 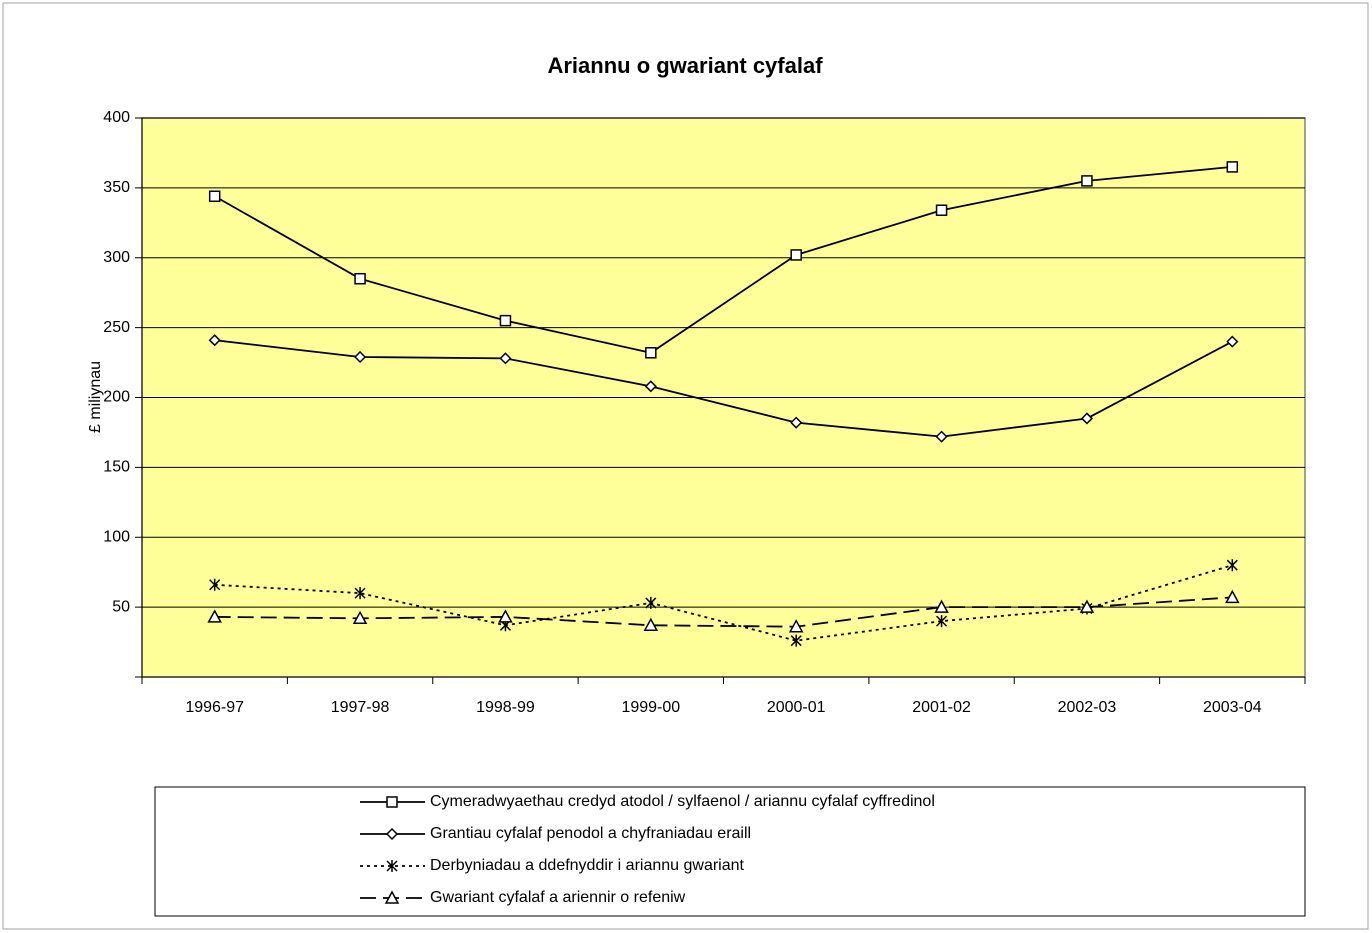 I want to click on y-tick-label: 200, so click(x=116, y=397).